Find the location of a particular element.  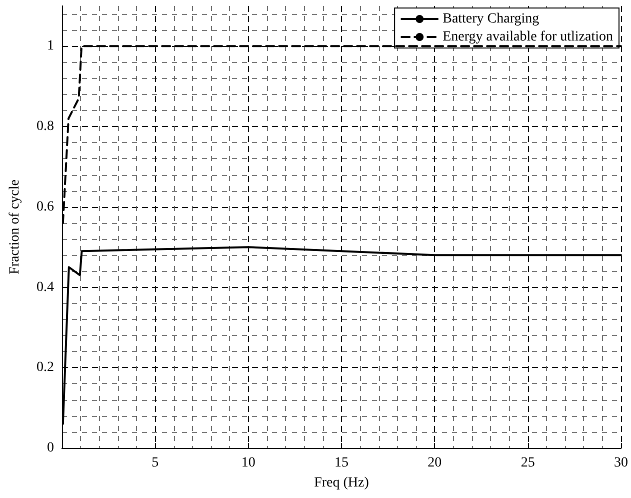

y-tick-label: 0.8 is located at coordinates (45, 126).